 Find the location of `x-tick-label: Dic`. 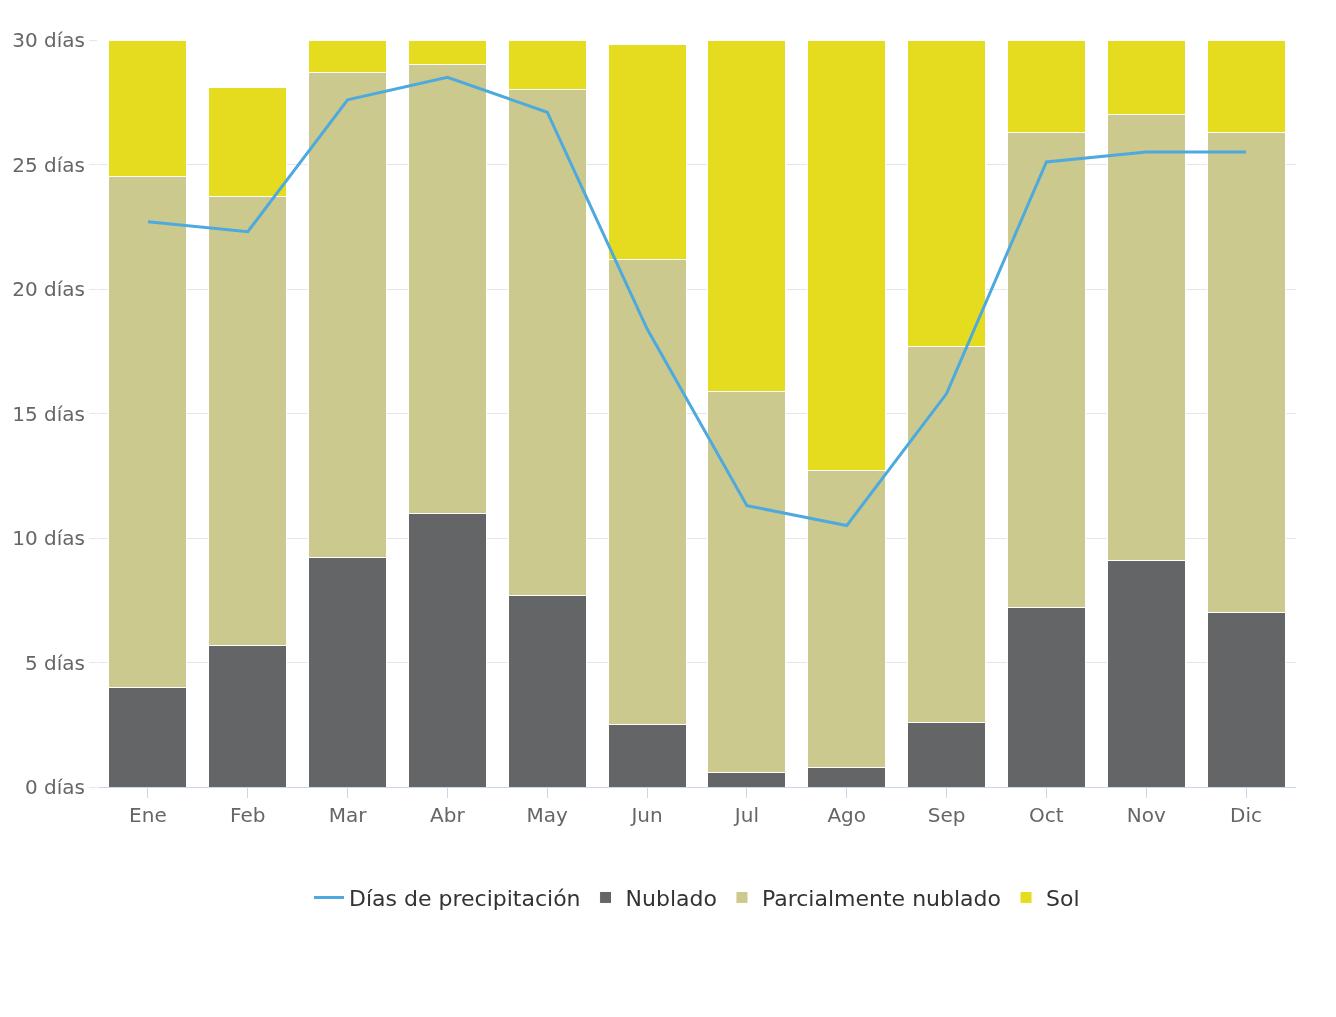

x-tick-label: Dic is located at coordinates (1246, 815).